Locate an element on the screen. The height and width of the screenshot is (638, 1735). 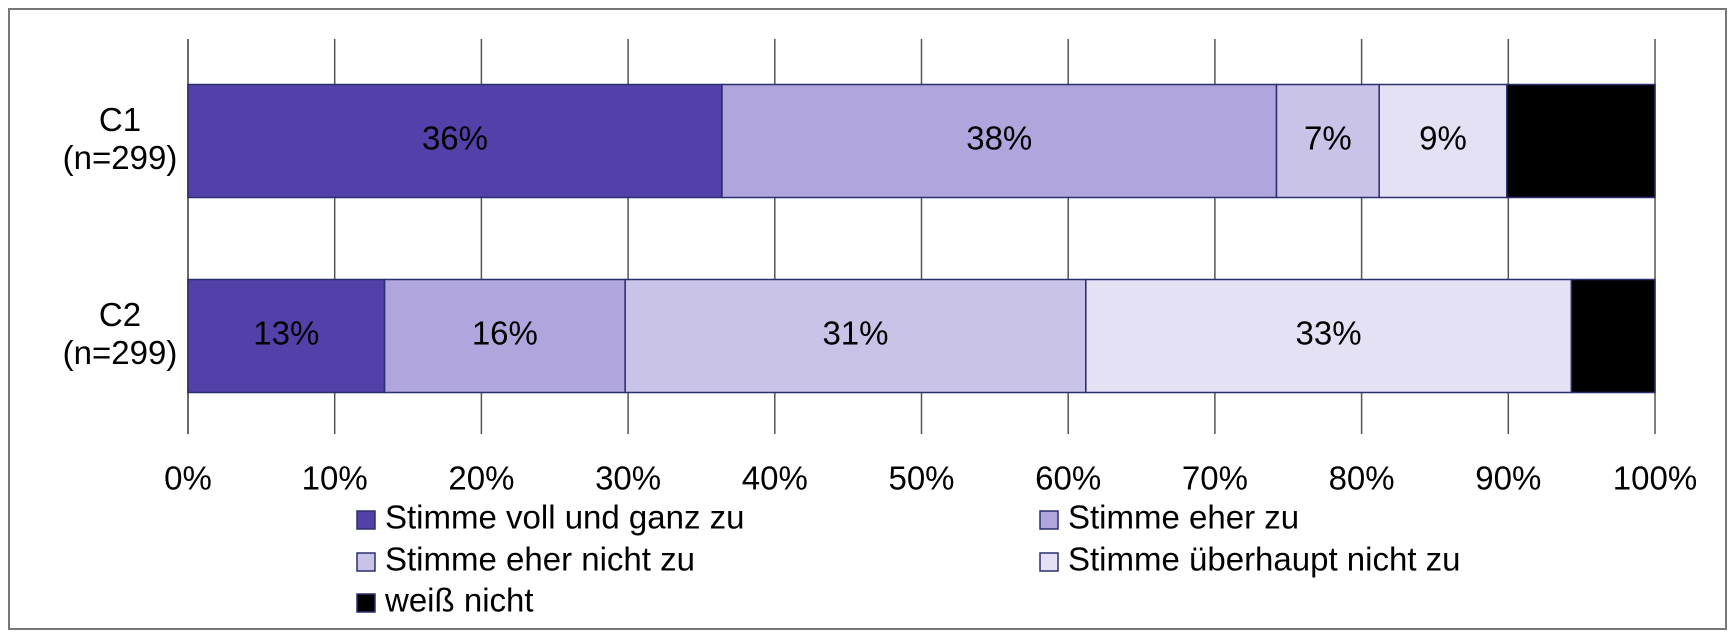
x-tick-label: 60% is located at coordinates (1068, 478).